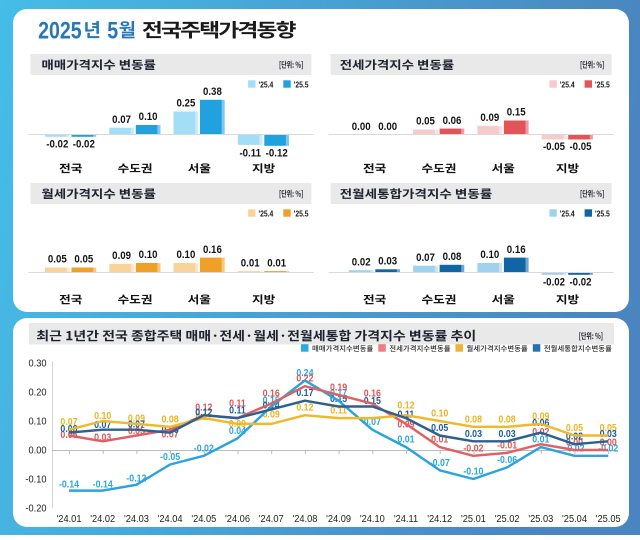 Image resolution: width=640 pixels, height=540 pixels. Describe the element at coordinates (36, 509) in the screenshot. I see `svg-text: -0.20` at that location.